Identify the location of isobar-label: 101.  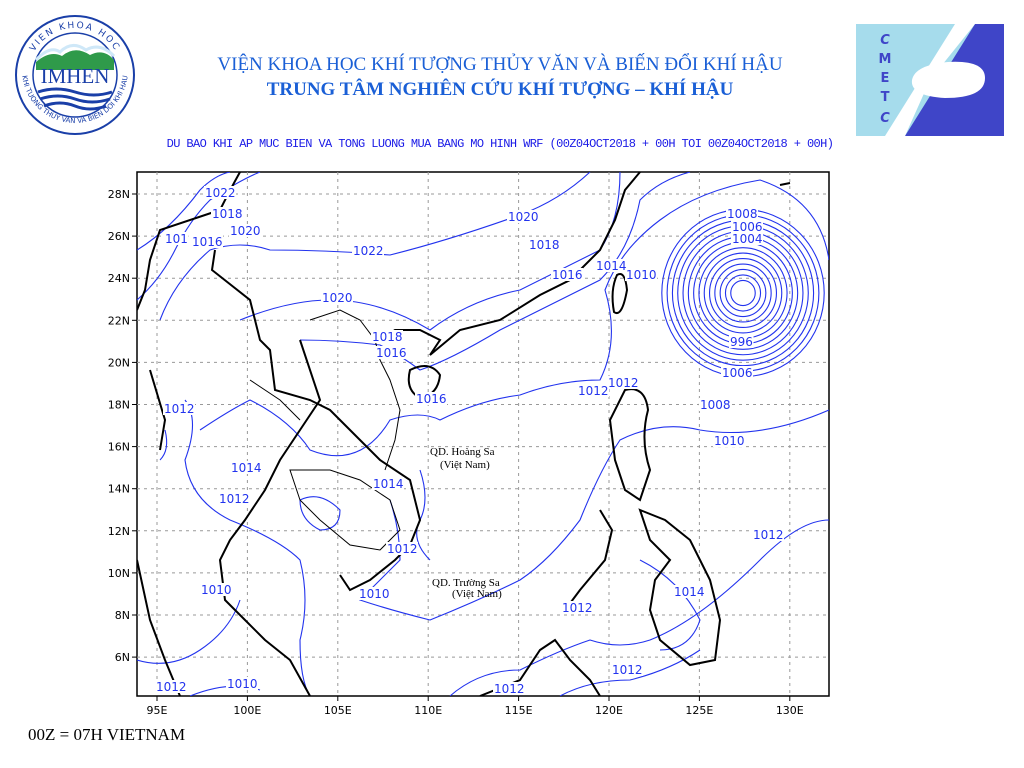
(176, 239).